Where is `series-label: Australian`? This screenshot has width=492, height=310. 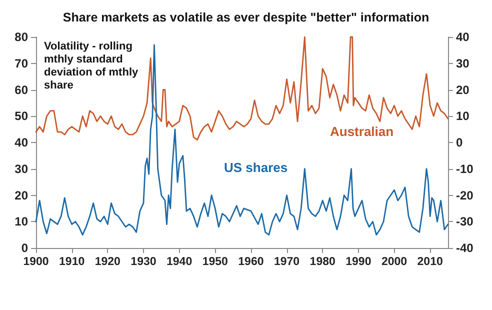 series-label: Australian is located at coordinates (362, 131).